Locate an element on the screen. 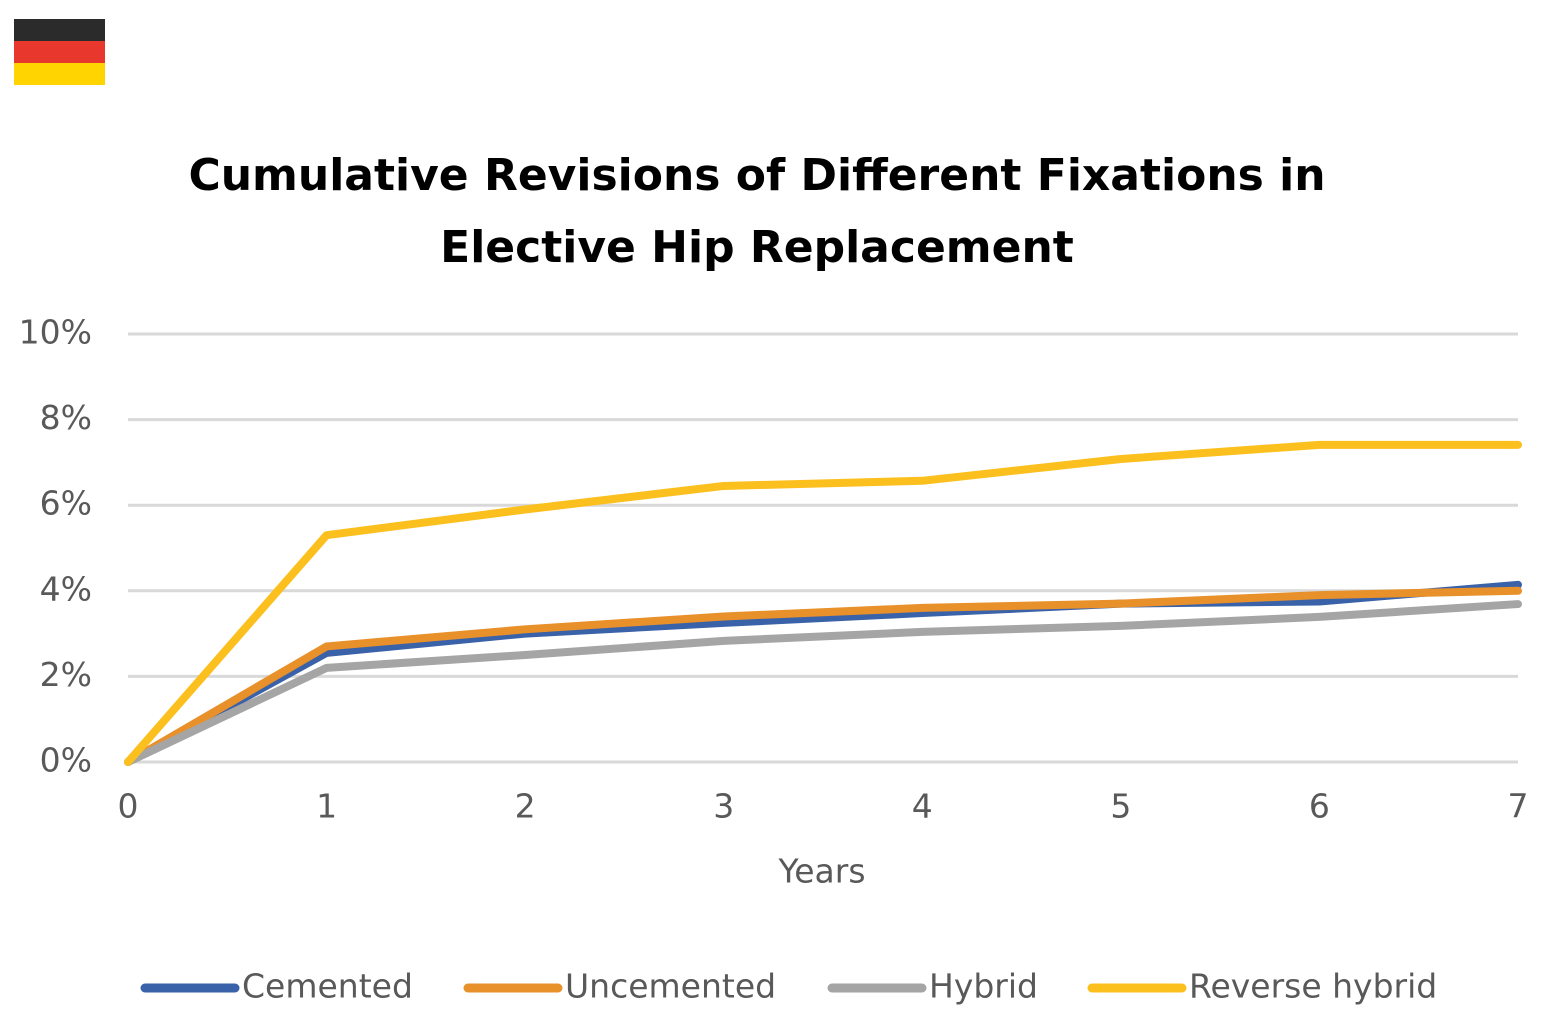  x-tick-label: 1 is located at coordinates (326, 806).